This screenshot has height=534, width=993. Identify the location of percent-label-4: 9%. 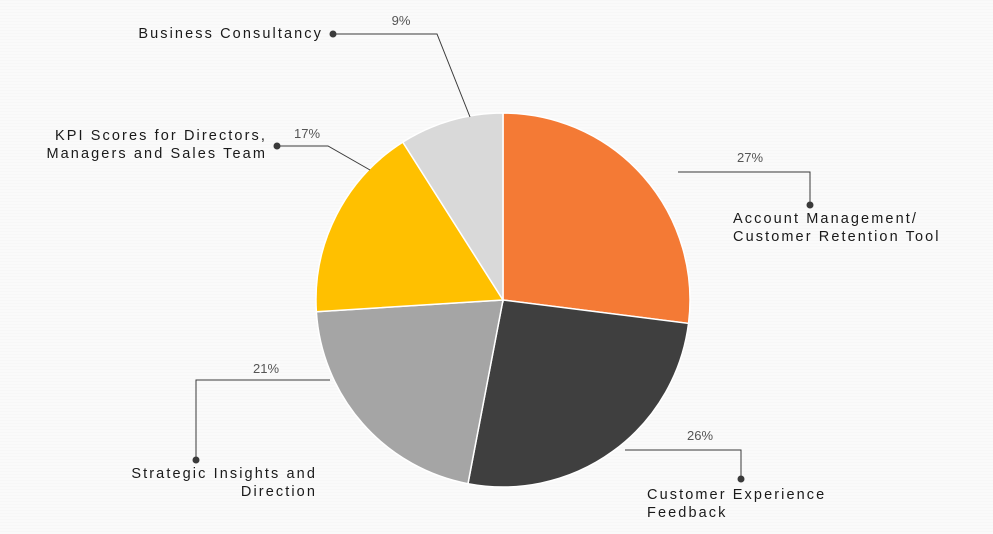
(401, 20).